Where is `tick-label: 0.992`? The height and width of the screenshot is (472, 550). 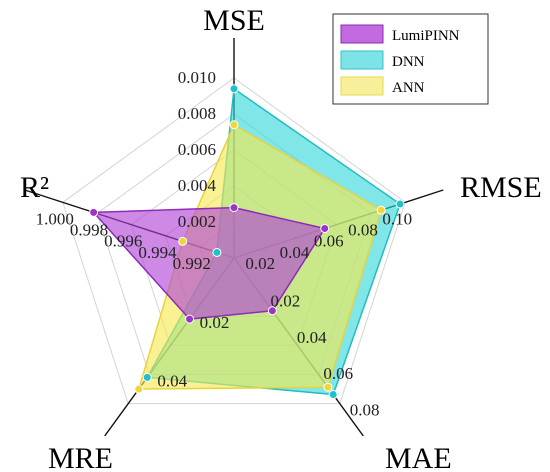 tick-label: 0.992 is located at coordinates (192, 263).